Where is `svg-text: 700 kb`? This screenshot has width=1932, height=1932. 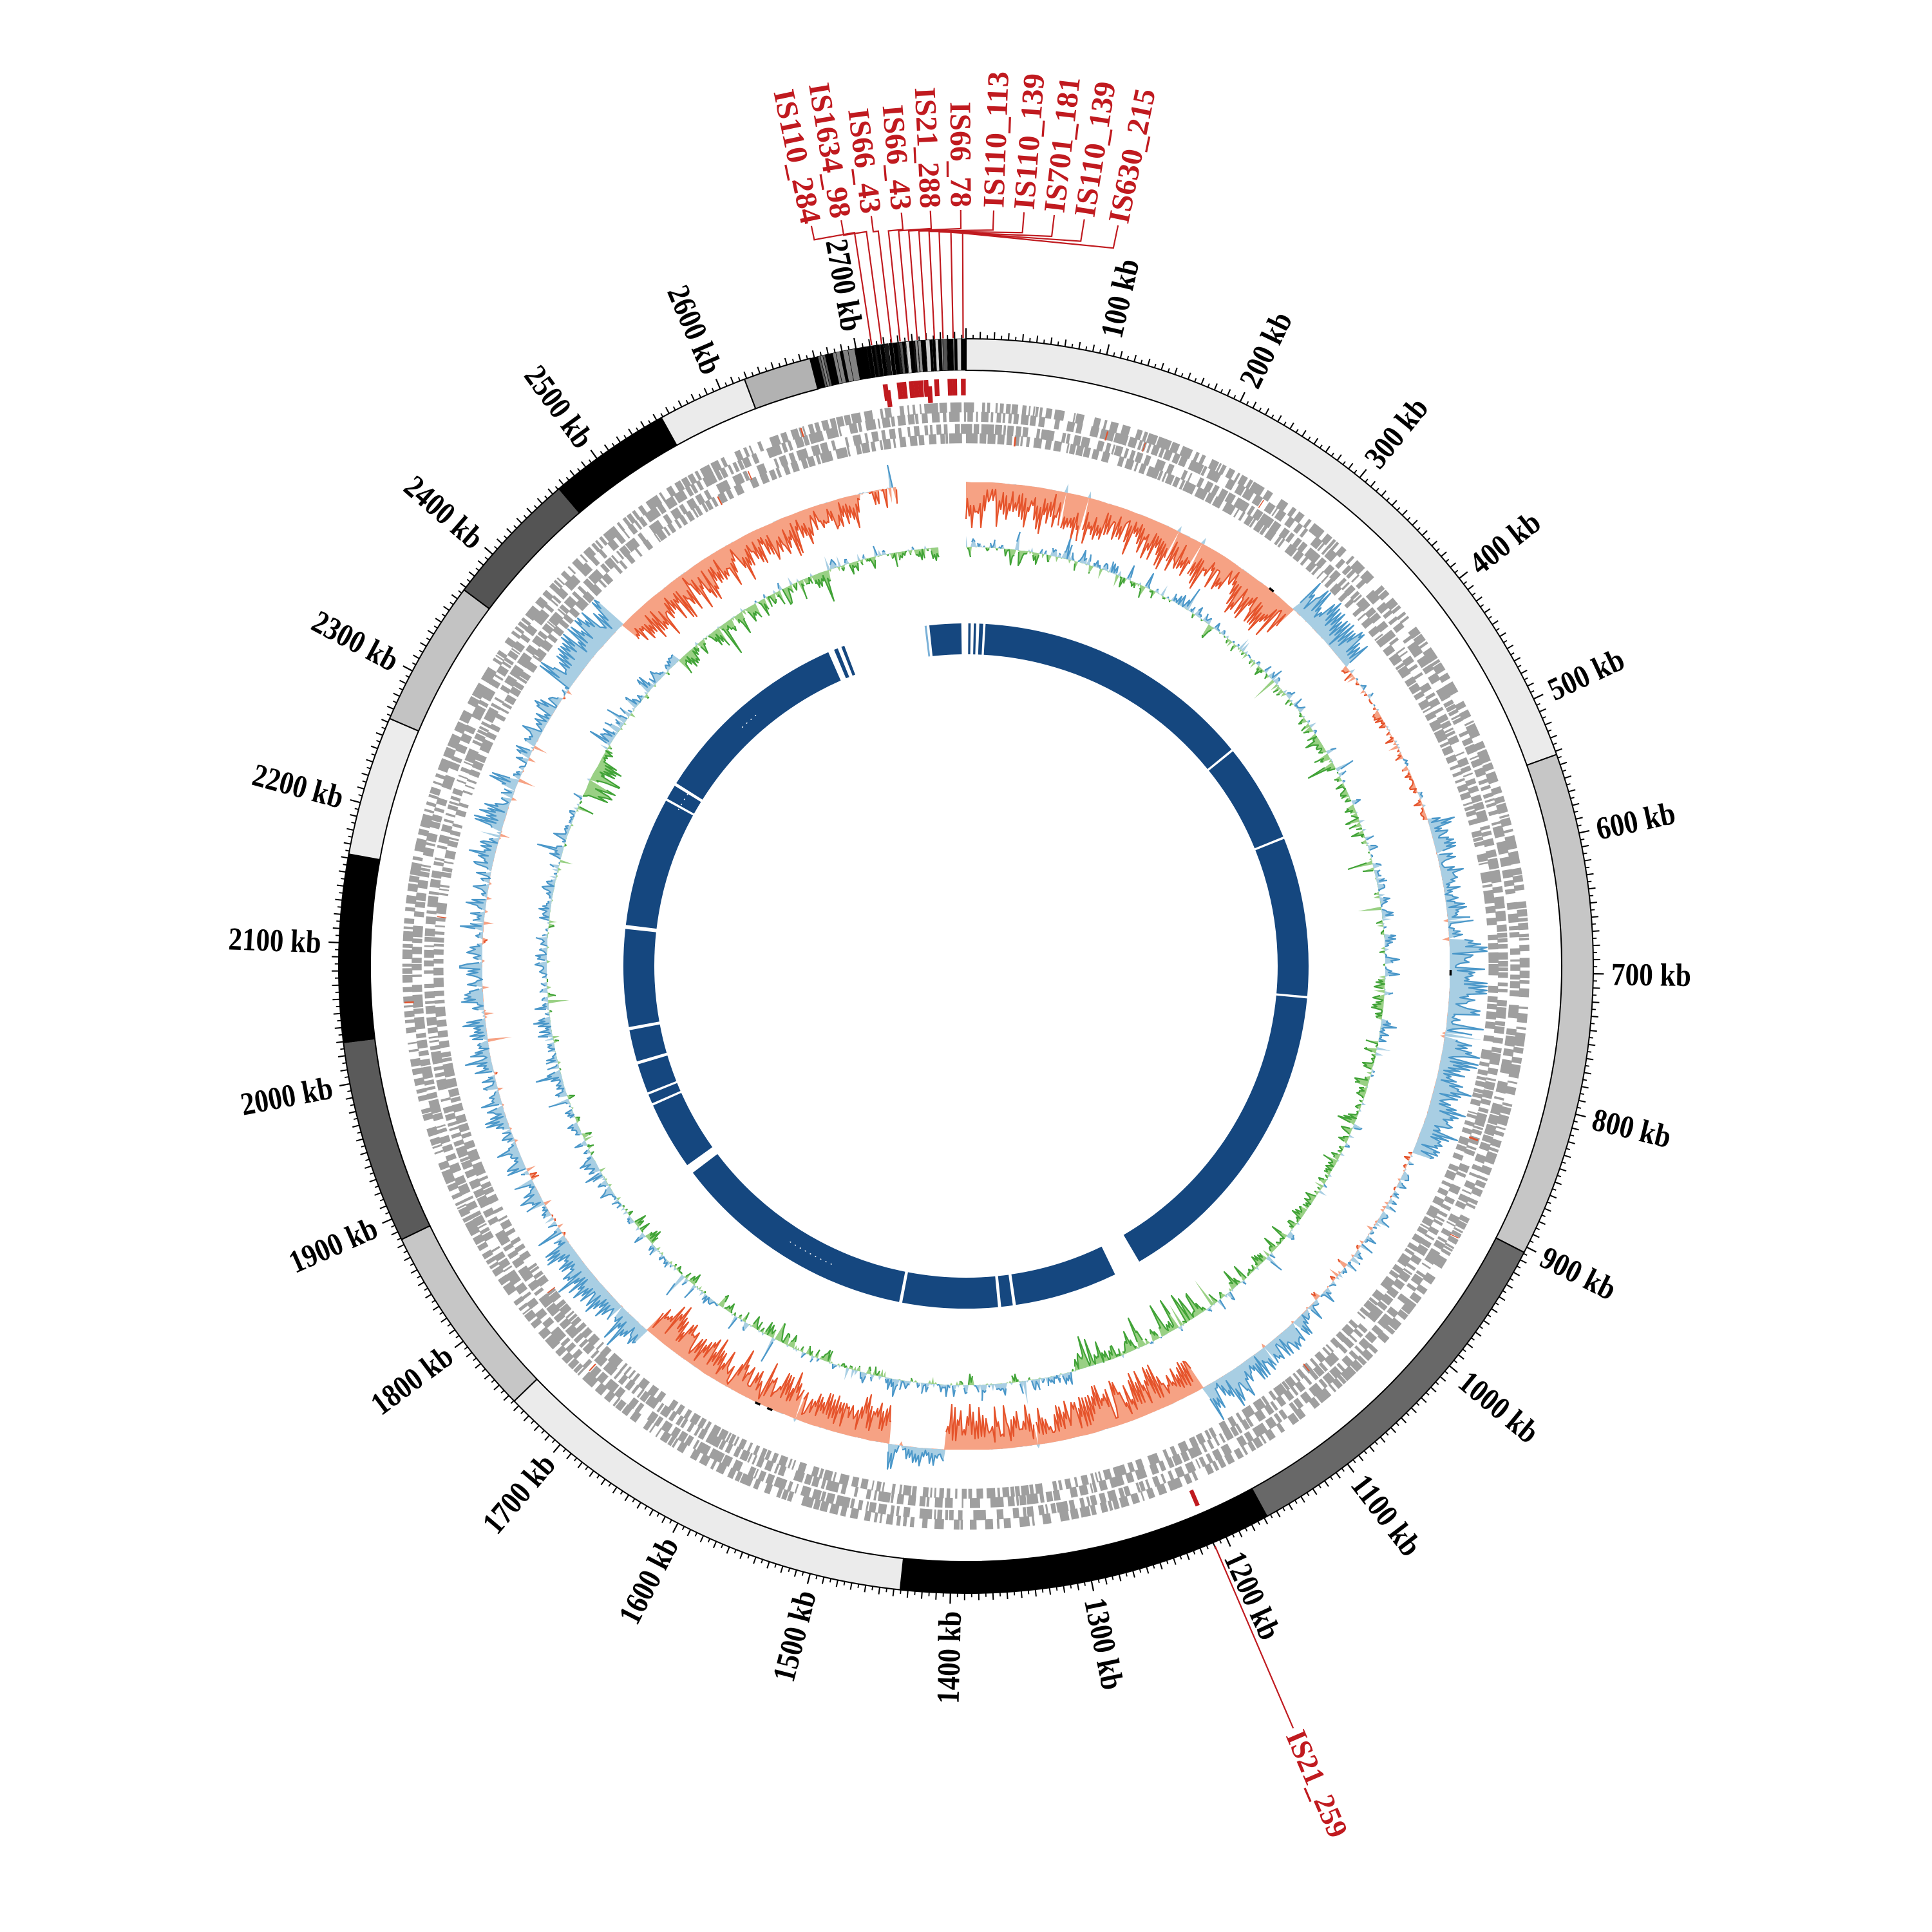 svg-text: 700 kb is located at coordinates (1651, 975).